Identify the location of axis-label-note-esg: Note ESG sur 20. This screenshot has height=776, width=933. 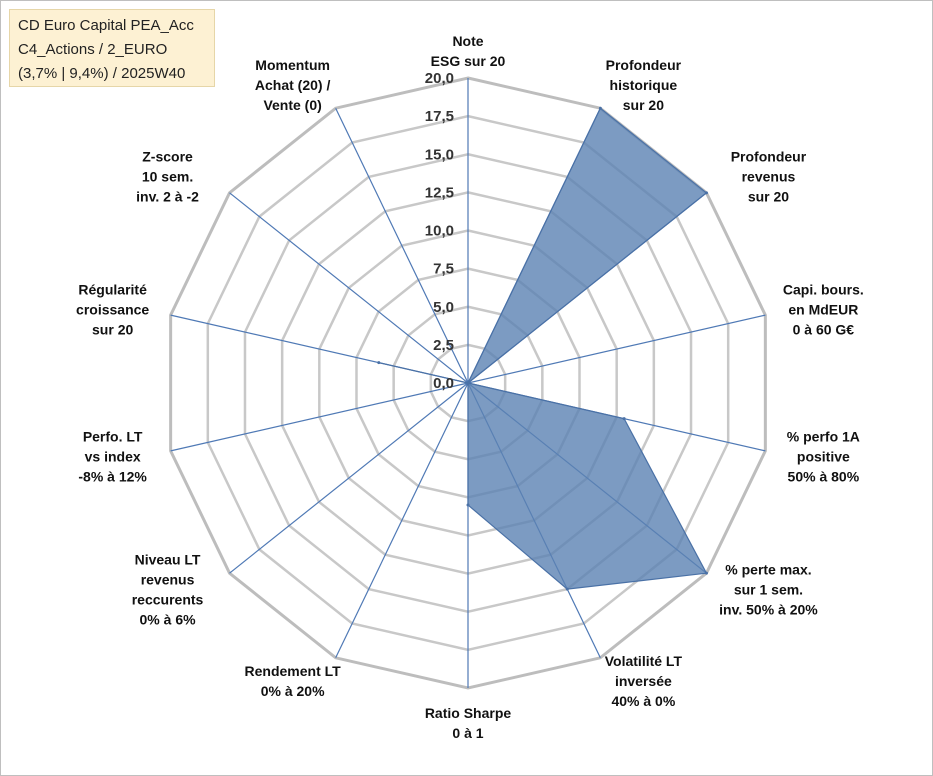
(468, 51).